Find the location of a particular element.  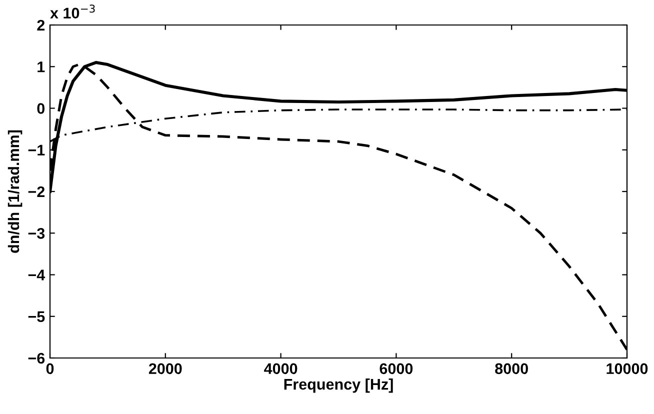

text: x 10$^{−3}$ is located at coordinates (72, 11).